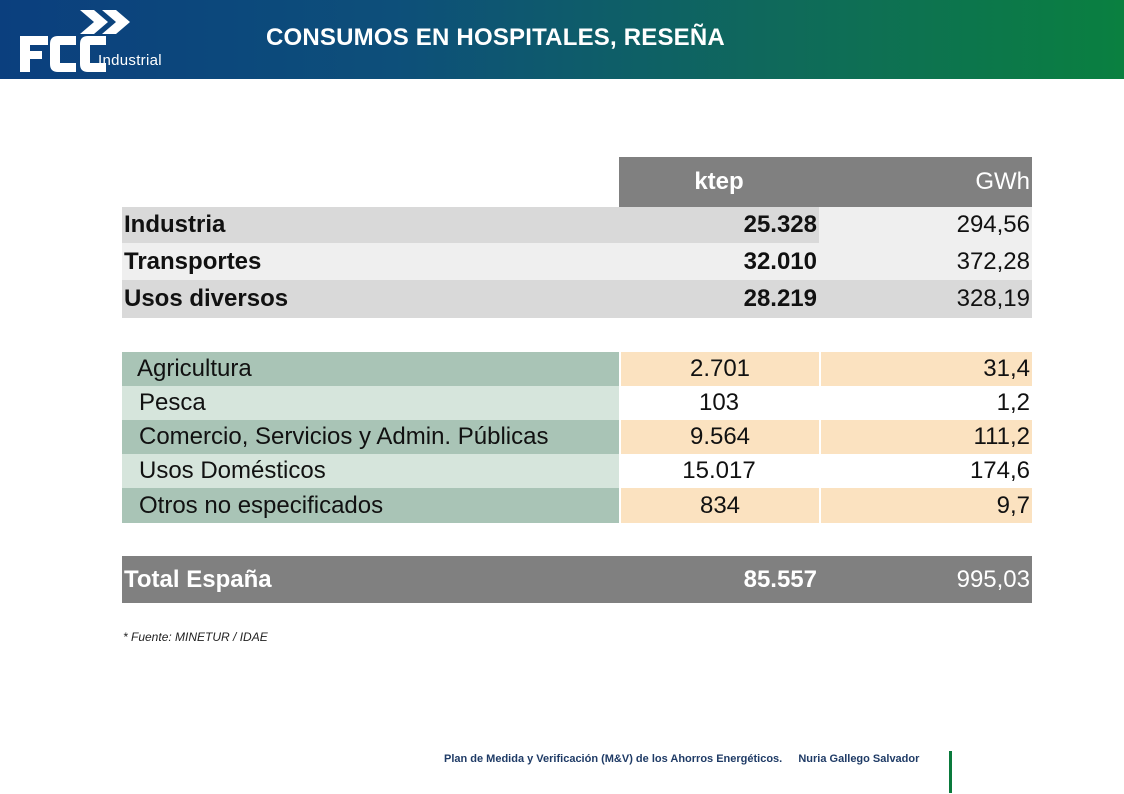 The width and height of the screenshot is (1124, 794). Describe the element at coordinates (719, 369) in the screenshot. I see `breakdown-ktep: 2.701` at that location.